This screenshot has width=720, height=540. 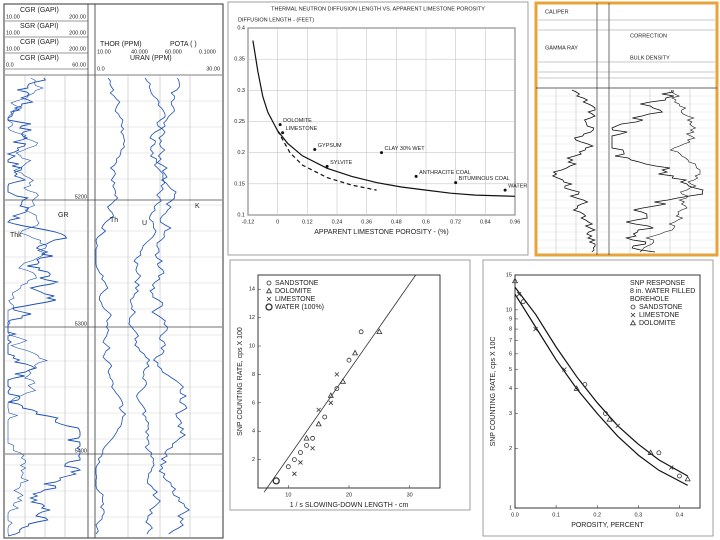 What do you see at coordinates (299, 307) in the screenshot?
I see `legend-label: WATER (100%)` at bounding box center [299, 307].